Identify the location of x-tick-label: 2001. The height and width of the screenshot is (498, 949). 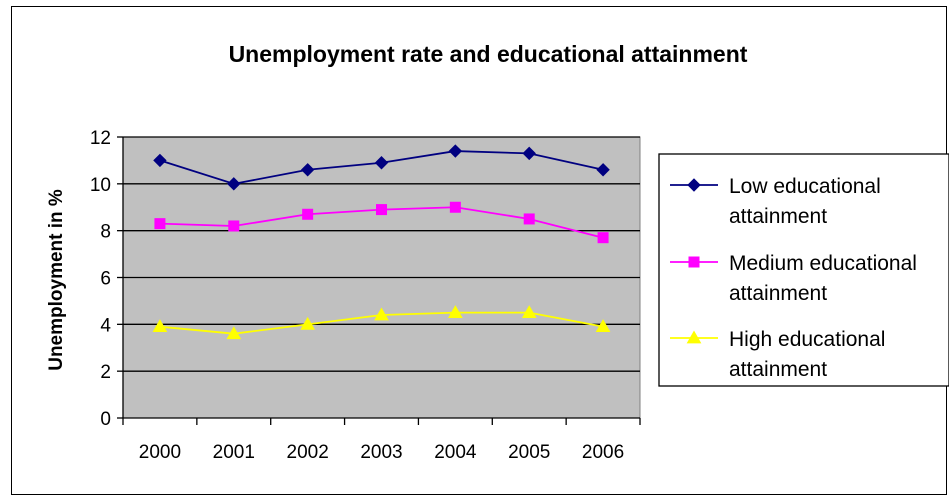
(234, 452).